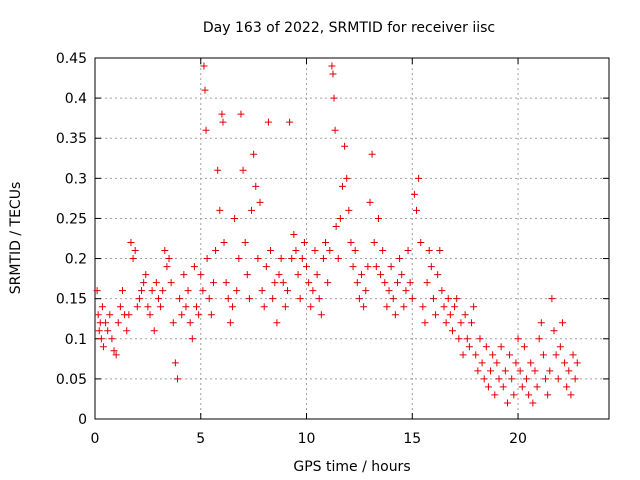 Image resolution: width=640 pixels, height=480 pixels. Describe the element at coordinates (76, 340) in the screenshot. I see `y-tick-label: 0.1` at that location.